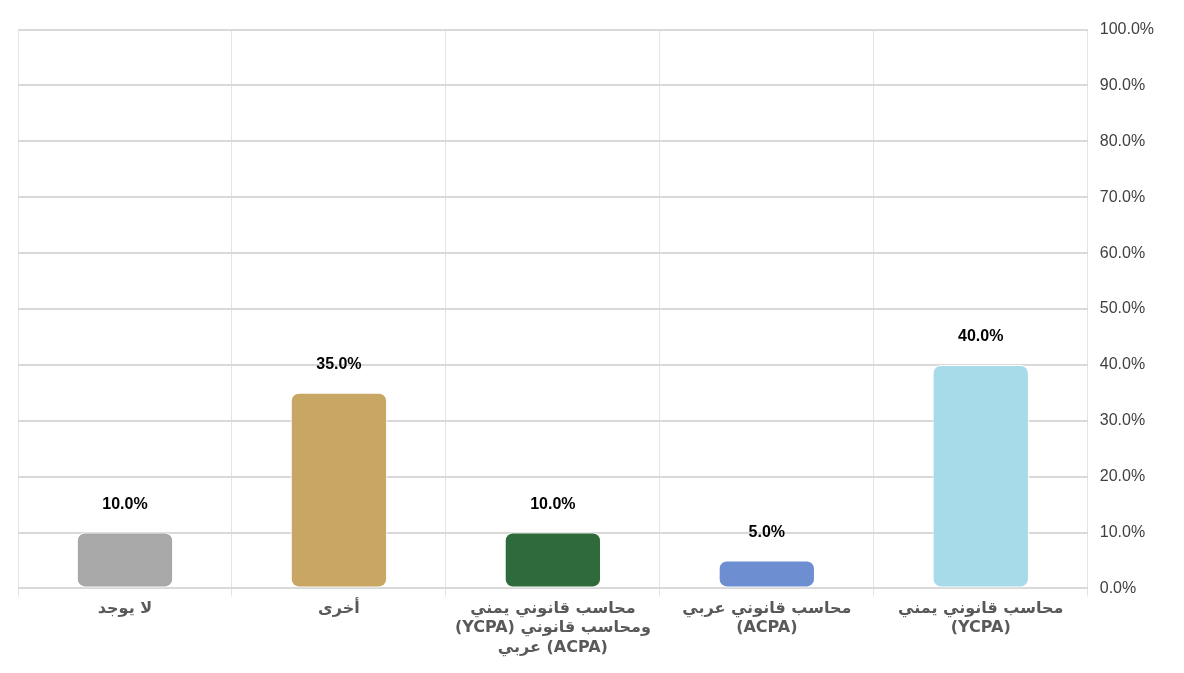  I want to click on x-tick-label: محاسب قانوني يمني (YCPA) ومحاسب قانوني عربي (ACPA), so click(552, 627).